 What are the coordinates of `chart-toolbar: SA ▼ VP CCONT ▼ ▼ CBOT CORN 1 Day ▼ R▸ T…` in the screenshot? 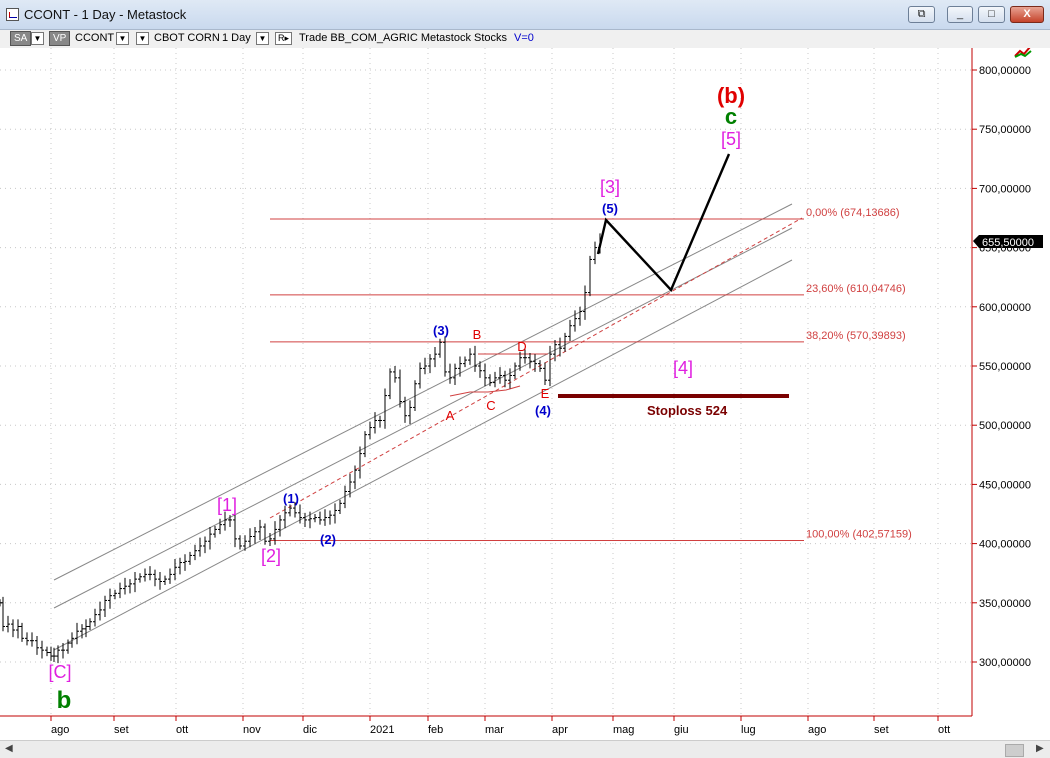 It's located at (525, 39).